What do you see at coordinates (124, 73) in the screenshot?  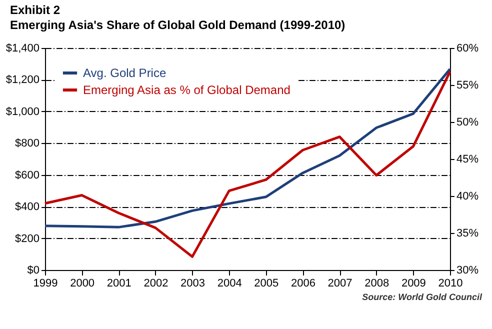 I see `legend-label: Avg. Gold Price` at bounding box center [124, 73].